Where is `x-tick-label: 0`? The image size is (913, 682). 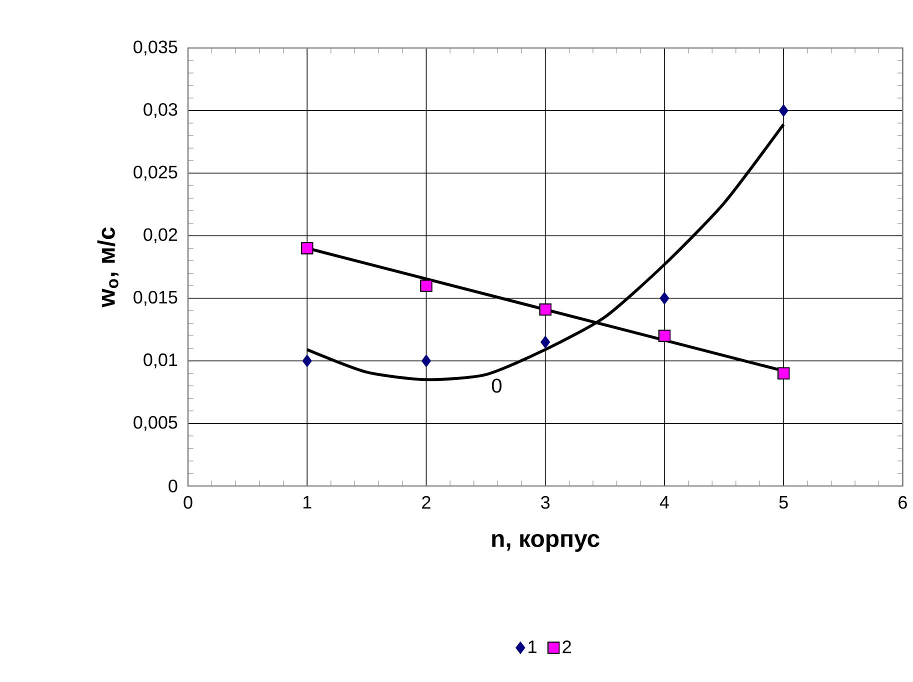 x-tick-label: 0 is located at coordinates (188, 502).